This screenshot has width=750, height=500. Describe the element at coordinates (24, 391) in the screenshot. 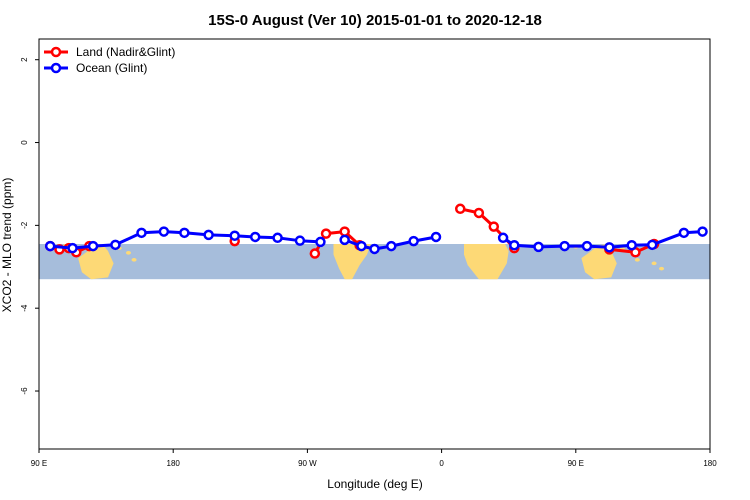

I see `y-tick-label: -6` at that location.